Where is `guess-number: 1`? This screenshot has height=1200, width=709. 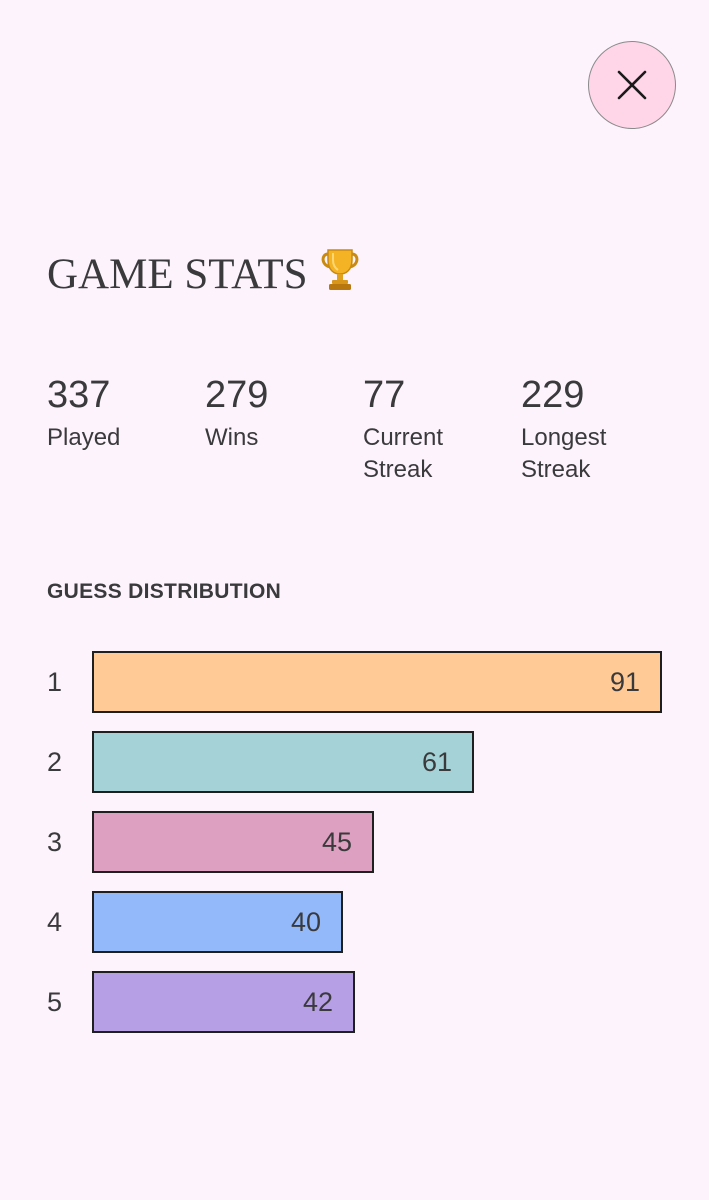
guess-number: 1 is located at coordinates (55, 682).